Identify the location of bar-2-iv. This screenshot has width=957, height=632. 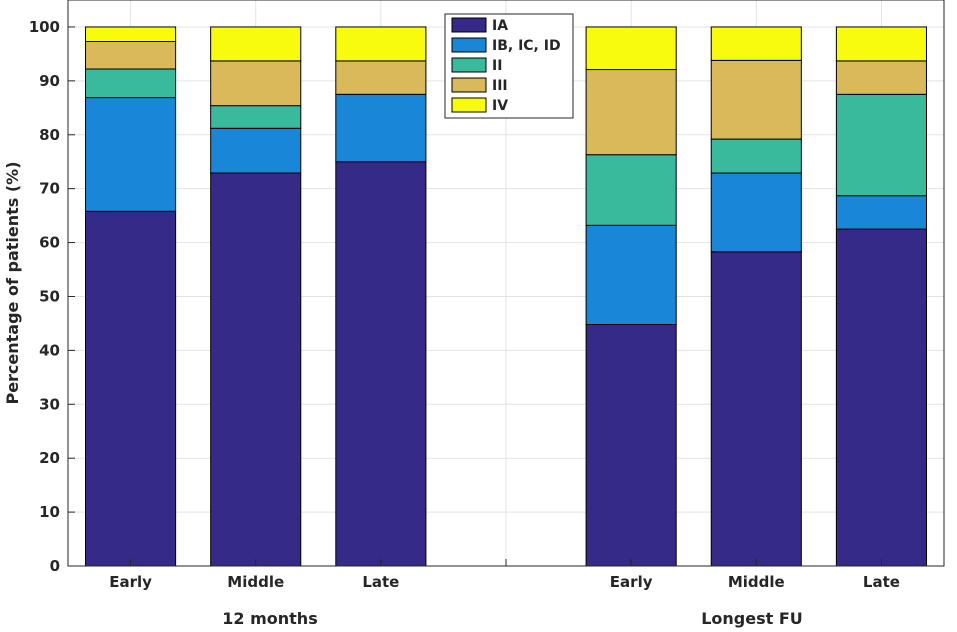
(381, 44).